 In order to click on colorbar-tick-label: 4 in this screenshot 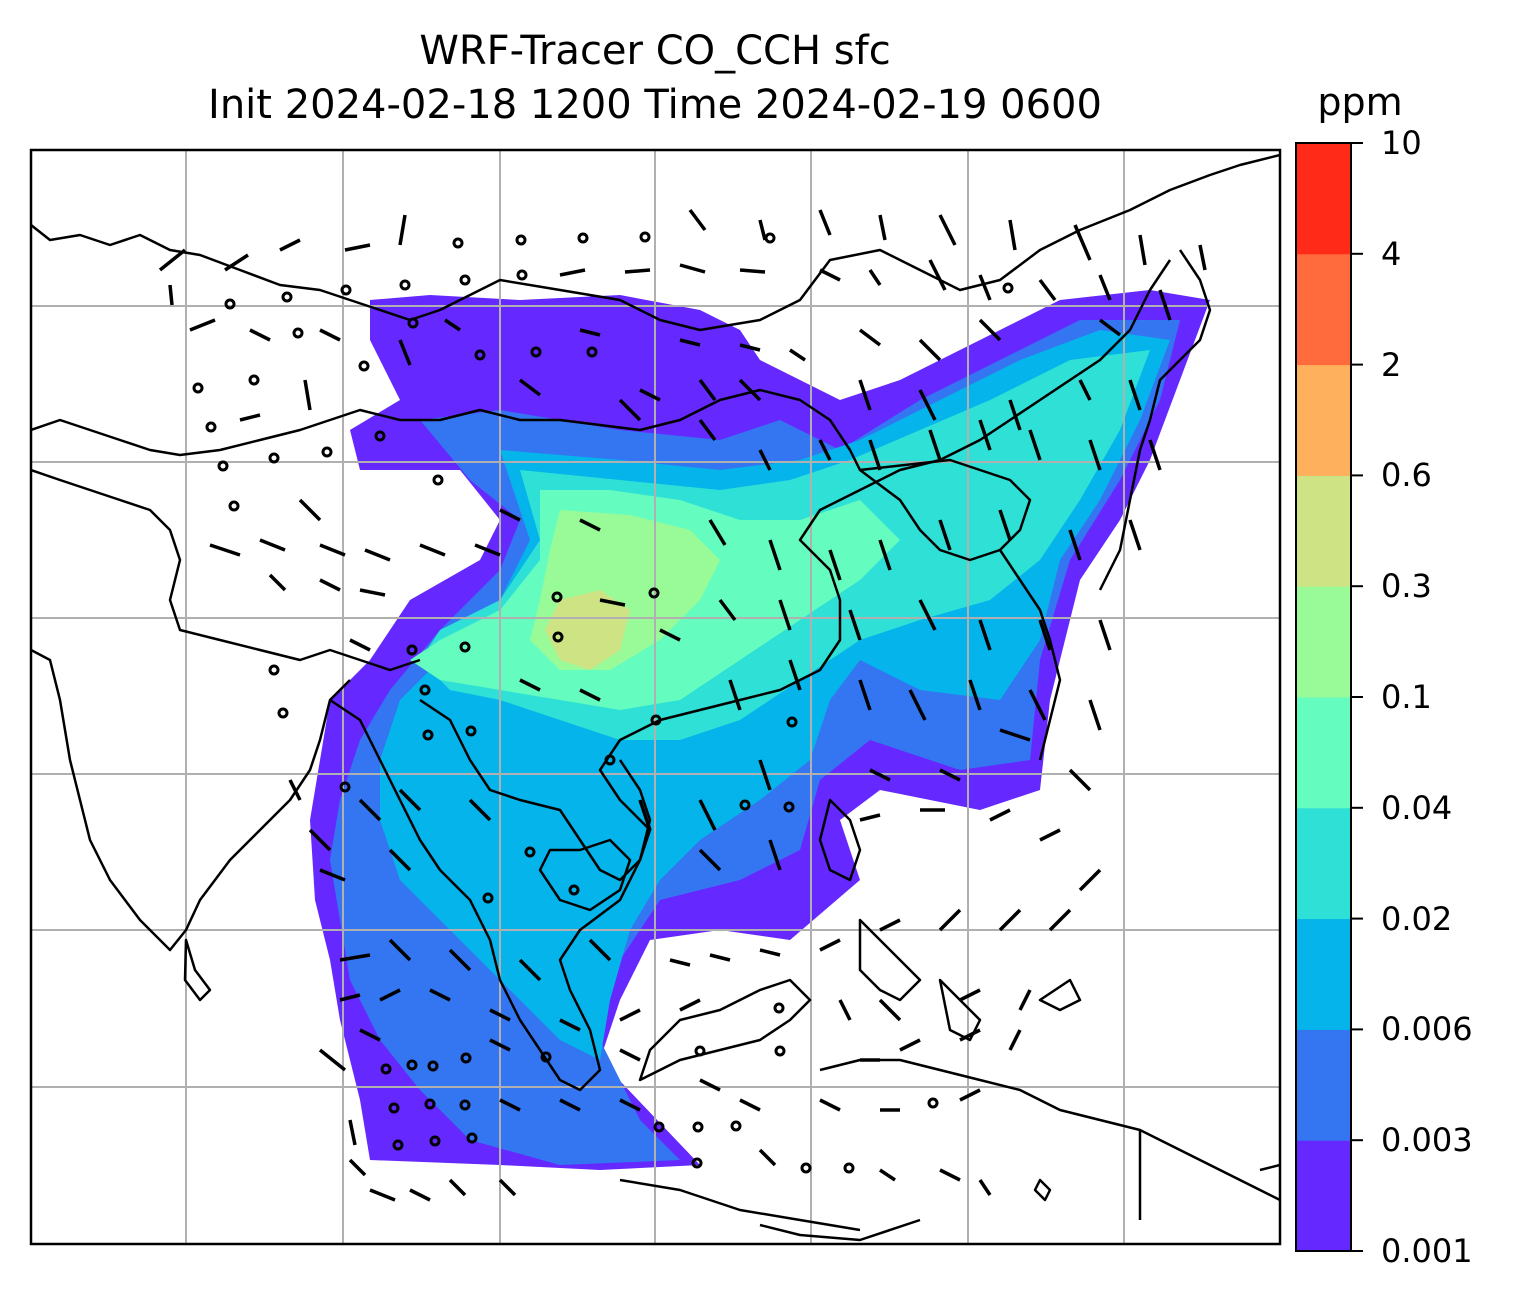, I will do `click(1391, 253)`.